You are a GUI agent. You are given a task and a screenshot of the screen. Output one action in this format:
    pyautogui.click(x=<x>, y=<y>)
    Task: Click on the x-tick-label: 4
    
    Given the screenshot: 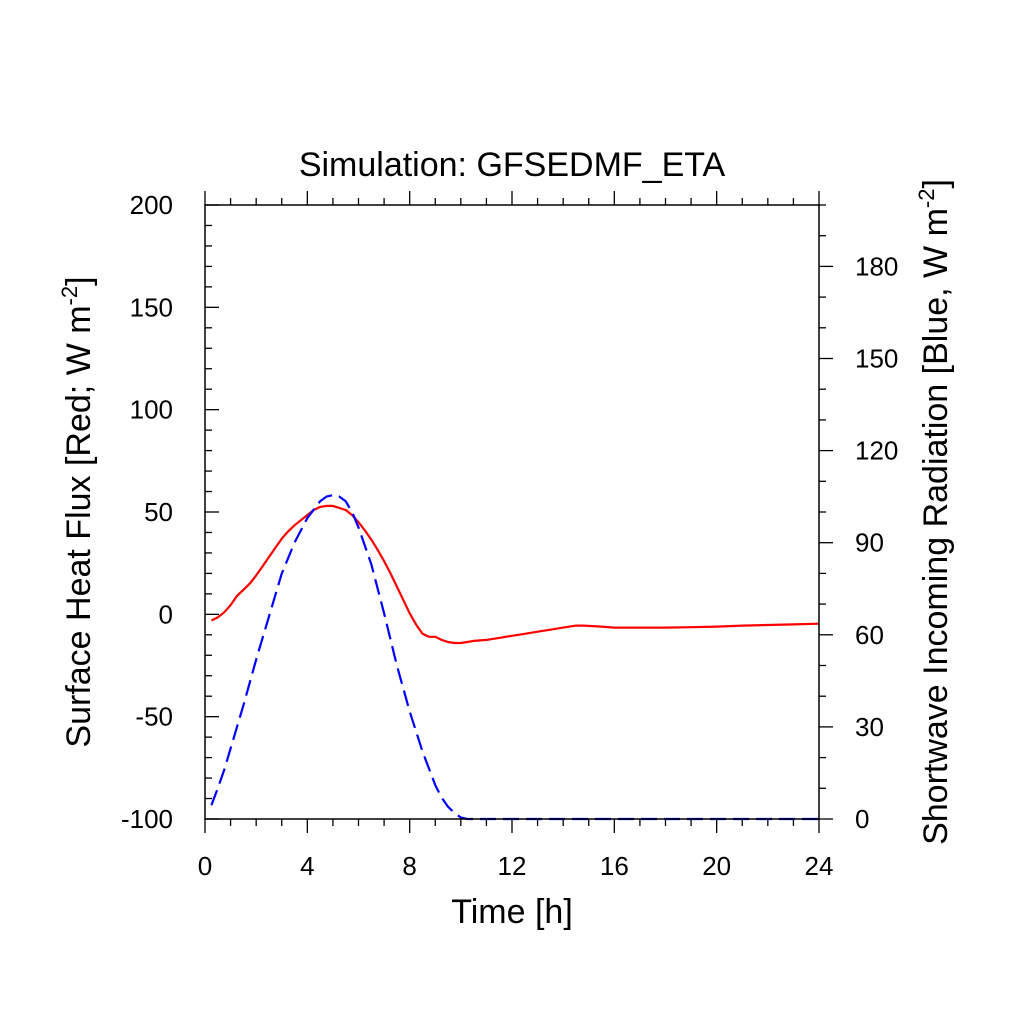 What is the action you would take?
    pyautogui.click(x=307, y=866)
    